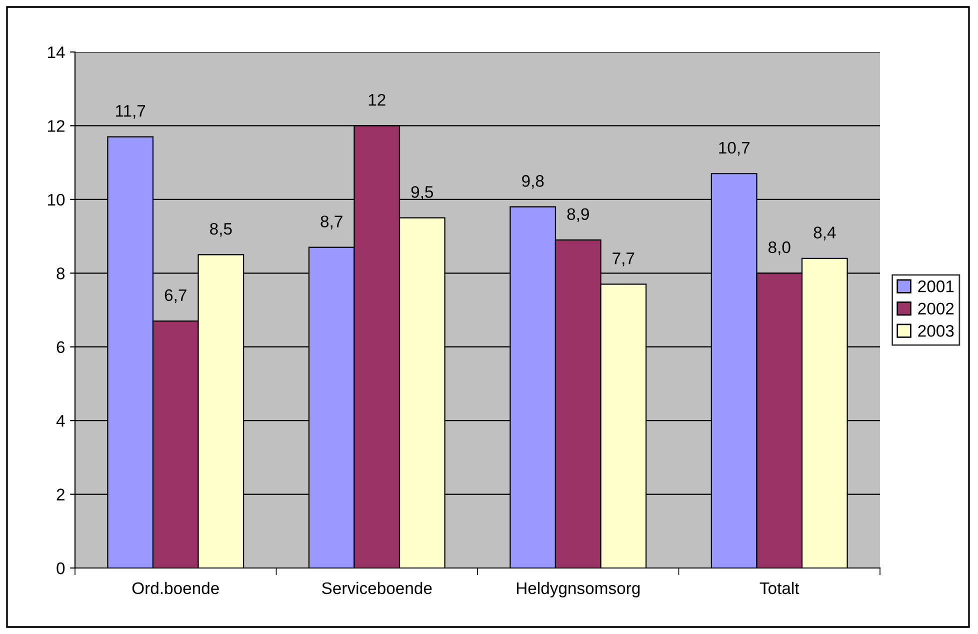  What do you see at coordinates (60, 568) in the screenshot?
I see `y-tick-label: 0` at bounding box center [60, 568].